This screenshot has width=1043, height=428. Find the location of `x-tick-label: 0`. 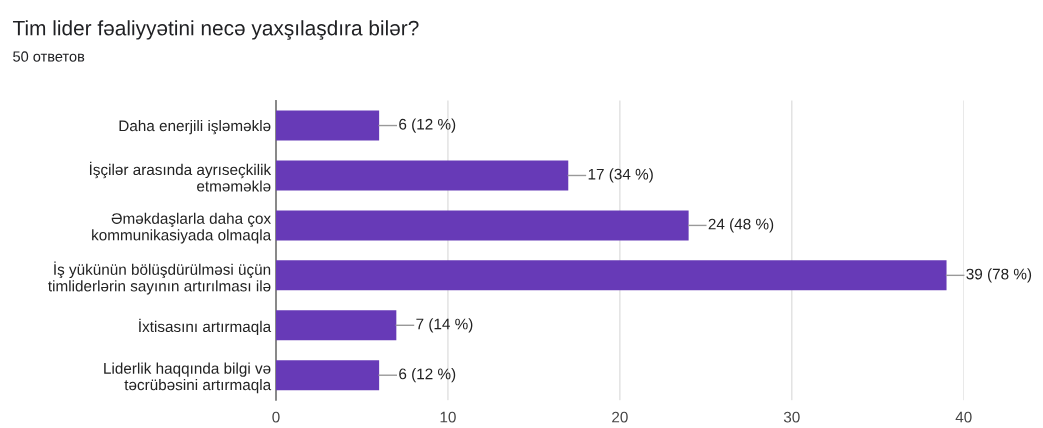

x-tick-label: 0 is located at coordinates (276, 417).